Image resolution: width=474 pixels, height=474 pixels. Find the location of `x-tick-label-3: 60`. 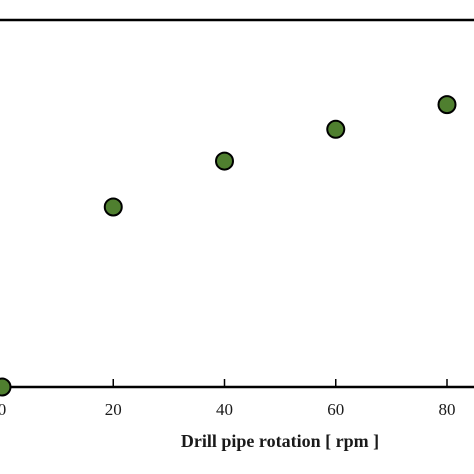

x-tick-label-3: 60 is located at coordinates (335, 409).